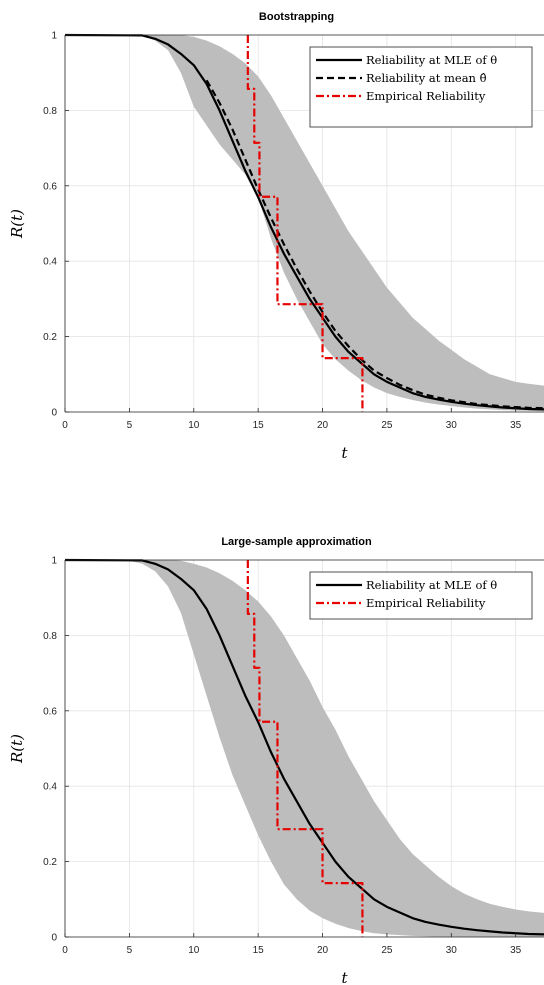 This screenshot has width=544, height=985. What do you see at coordinates (426, 78) in the screenshot?
I see `legend-label-2: Reliability at mean θ̂` at bounding box center [426, 78].